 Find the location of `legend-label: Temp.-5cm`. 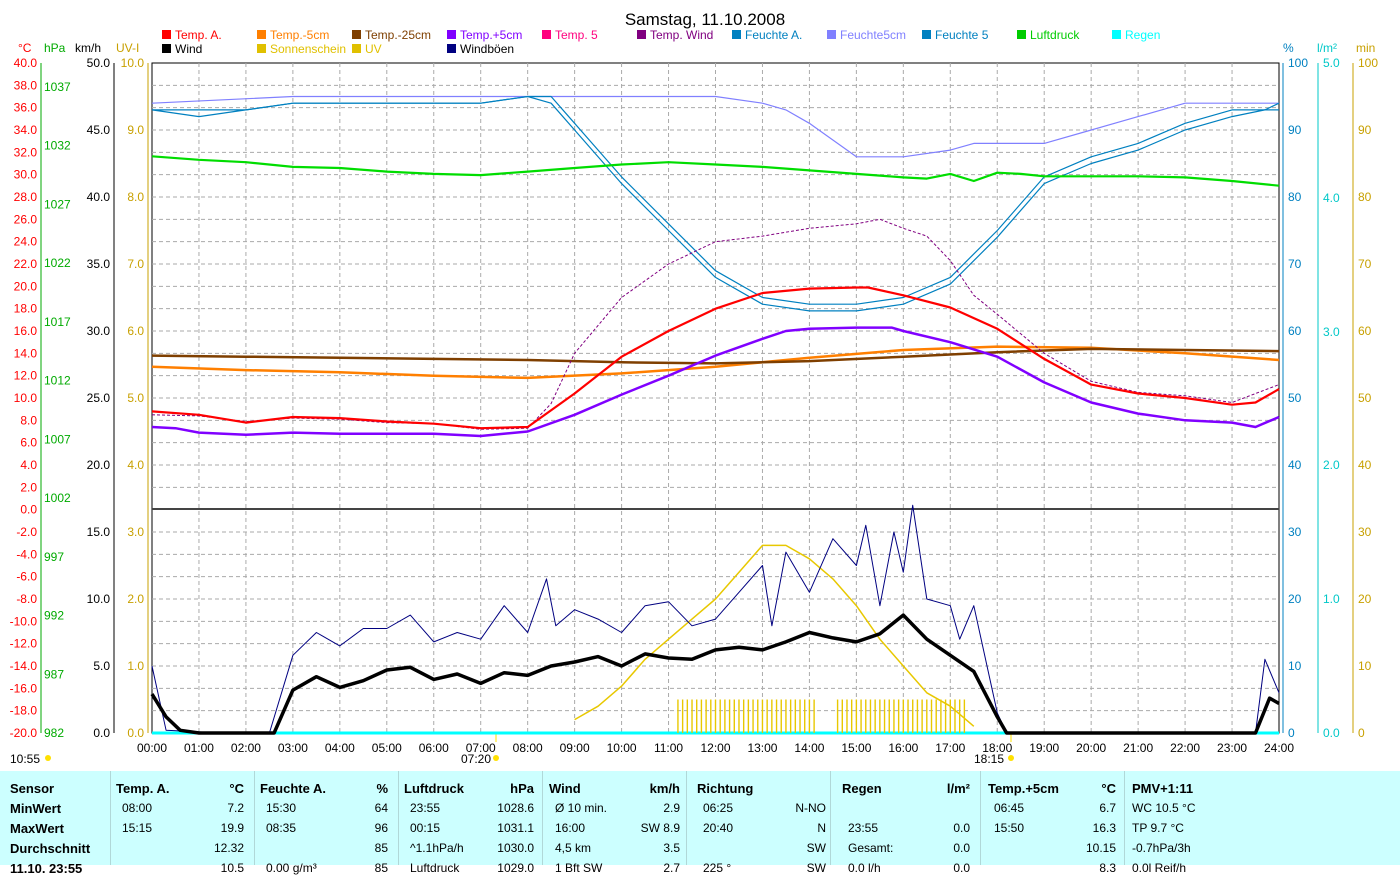

legend-label: Temp.-5cm is located at coordinates (299, 35).